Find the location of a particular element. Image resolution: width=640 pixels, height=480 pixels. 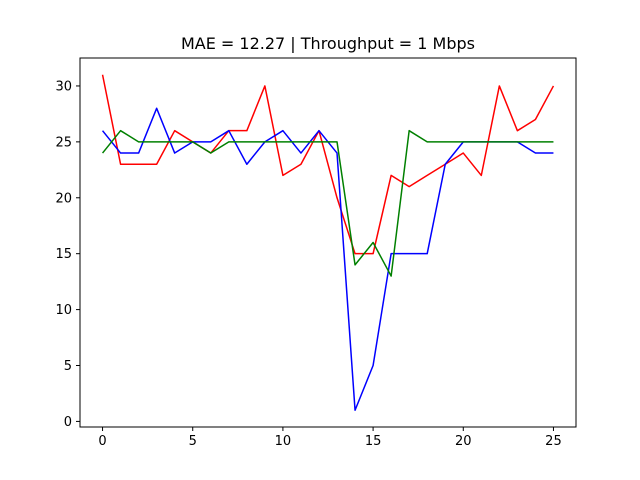

y-axis: 0 5 10 15 20 25 30 is located at coordinates (67, 254).